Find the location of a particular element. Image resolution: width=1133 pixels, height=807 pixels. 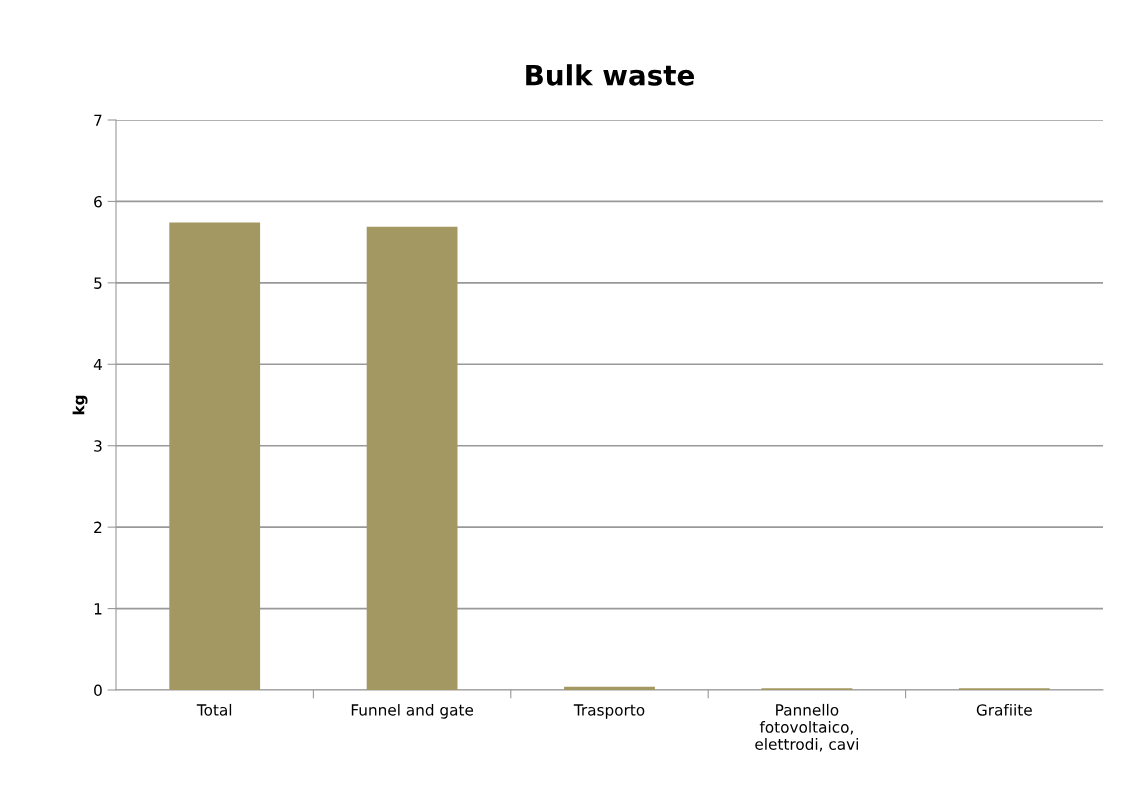

x-tick-label: Total is located at coordinates (214, 709).